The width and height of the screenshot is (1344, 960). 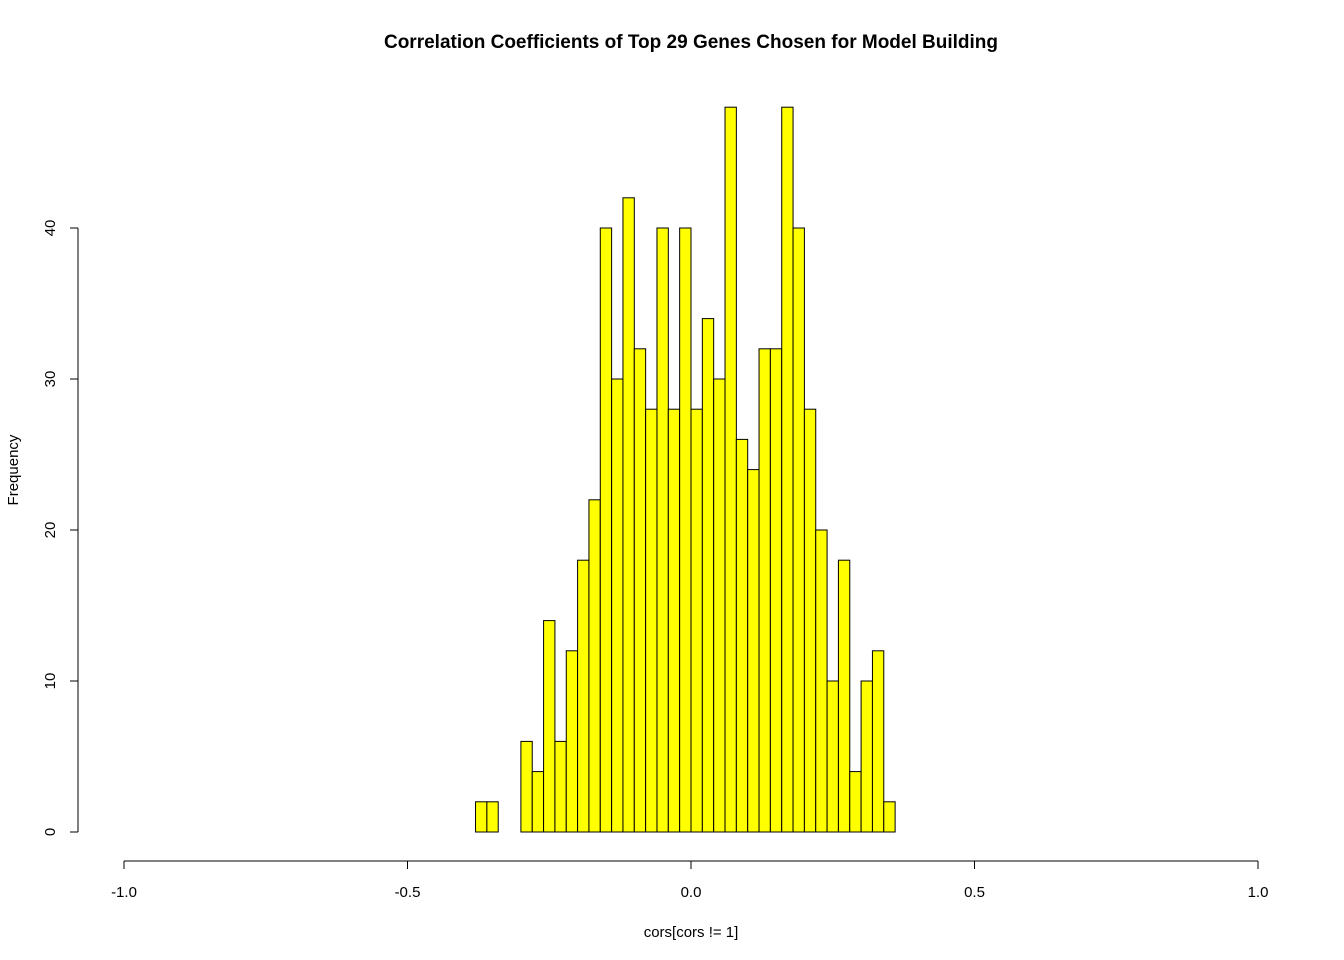 What do you see at coordinates (691, 932) in the screenshot?
I see `x-axis-label: cors[cors != 1]` at bounding box center [691, 932].